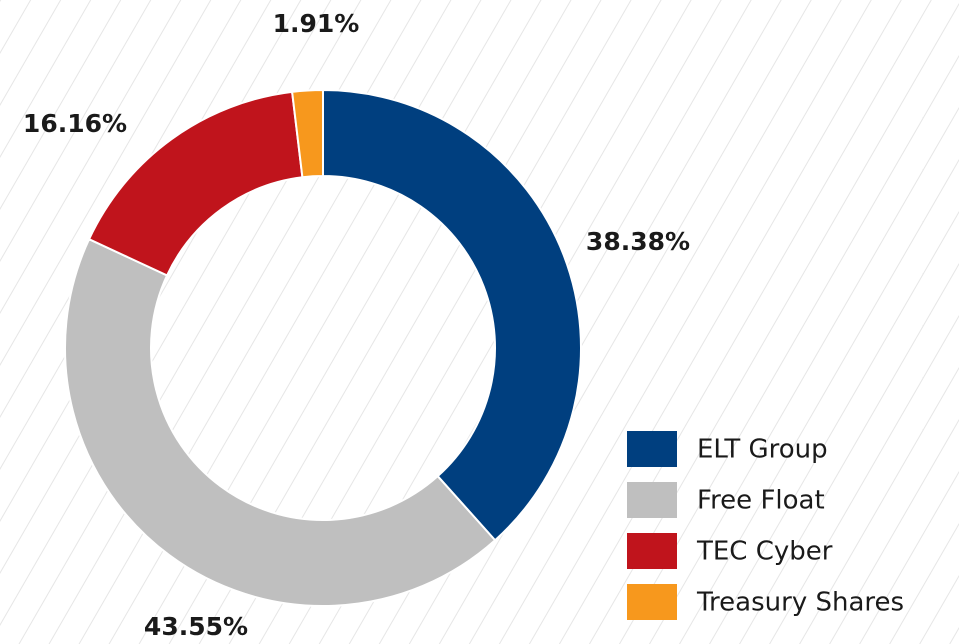 Image resolution: width=959 pixels, height=644 pixels. Describe the element at coordinates (638, 241) in the screenshot. I see `data-label: 38.38%` at that location.